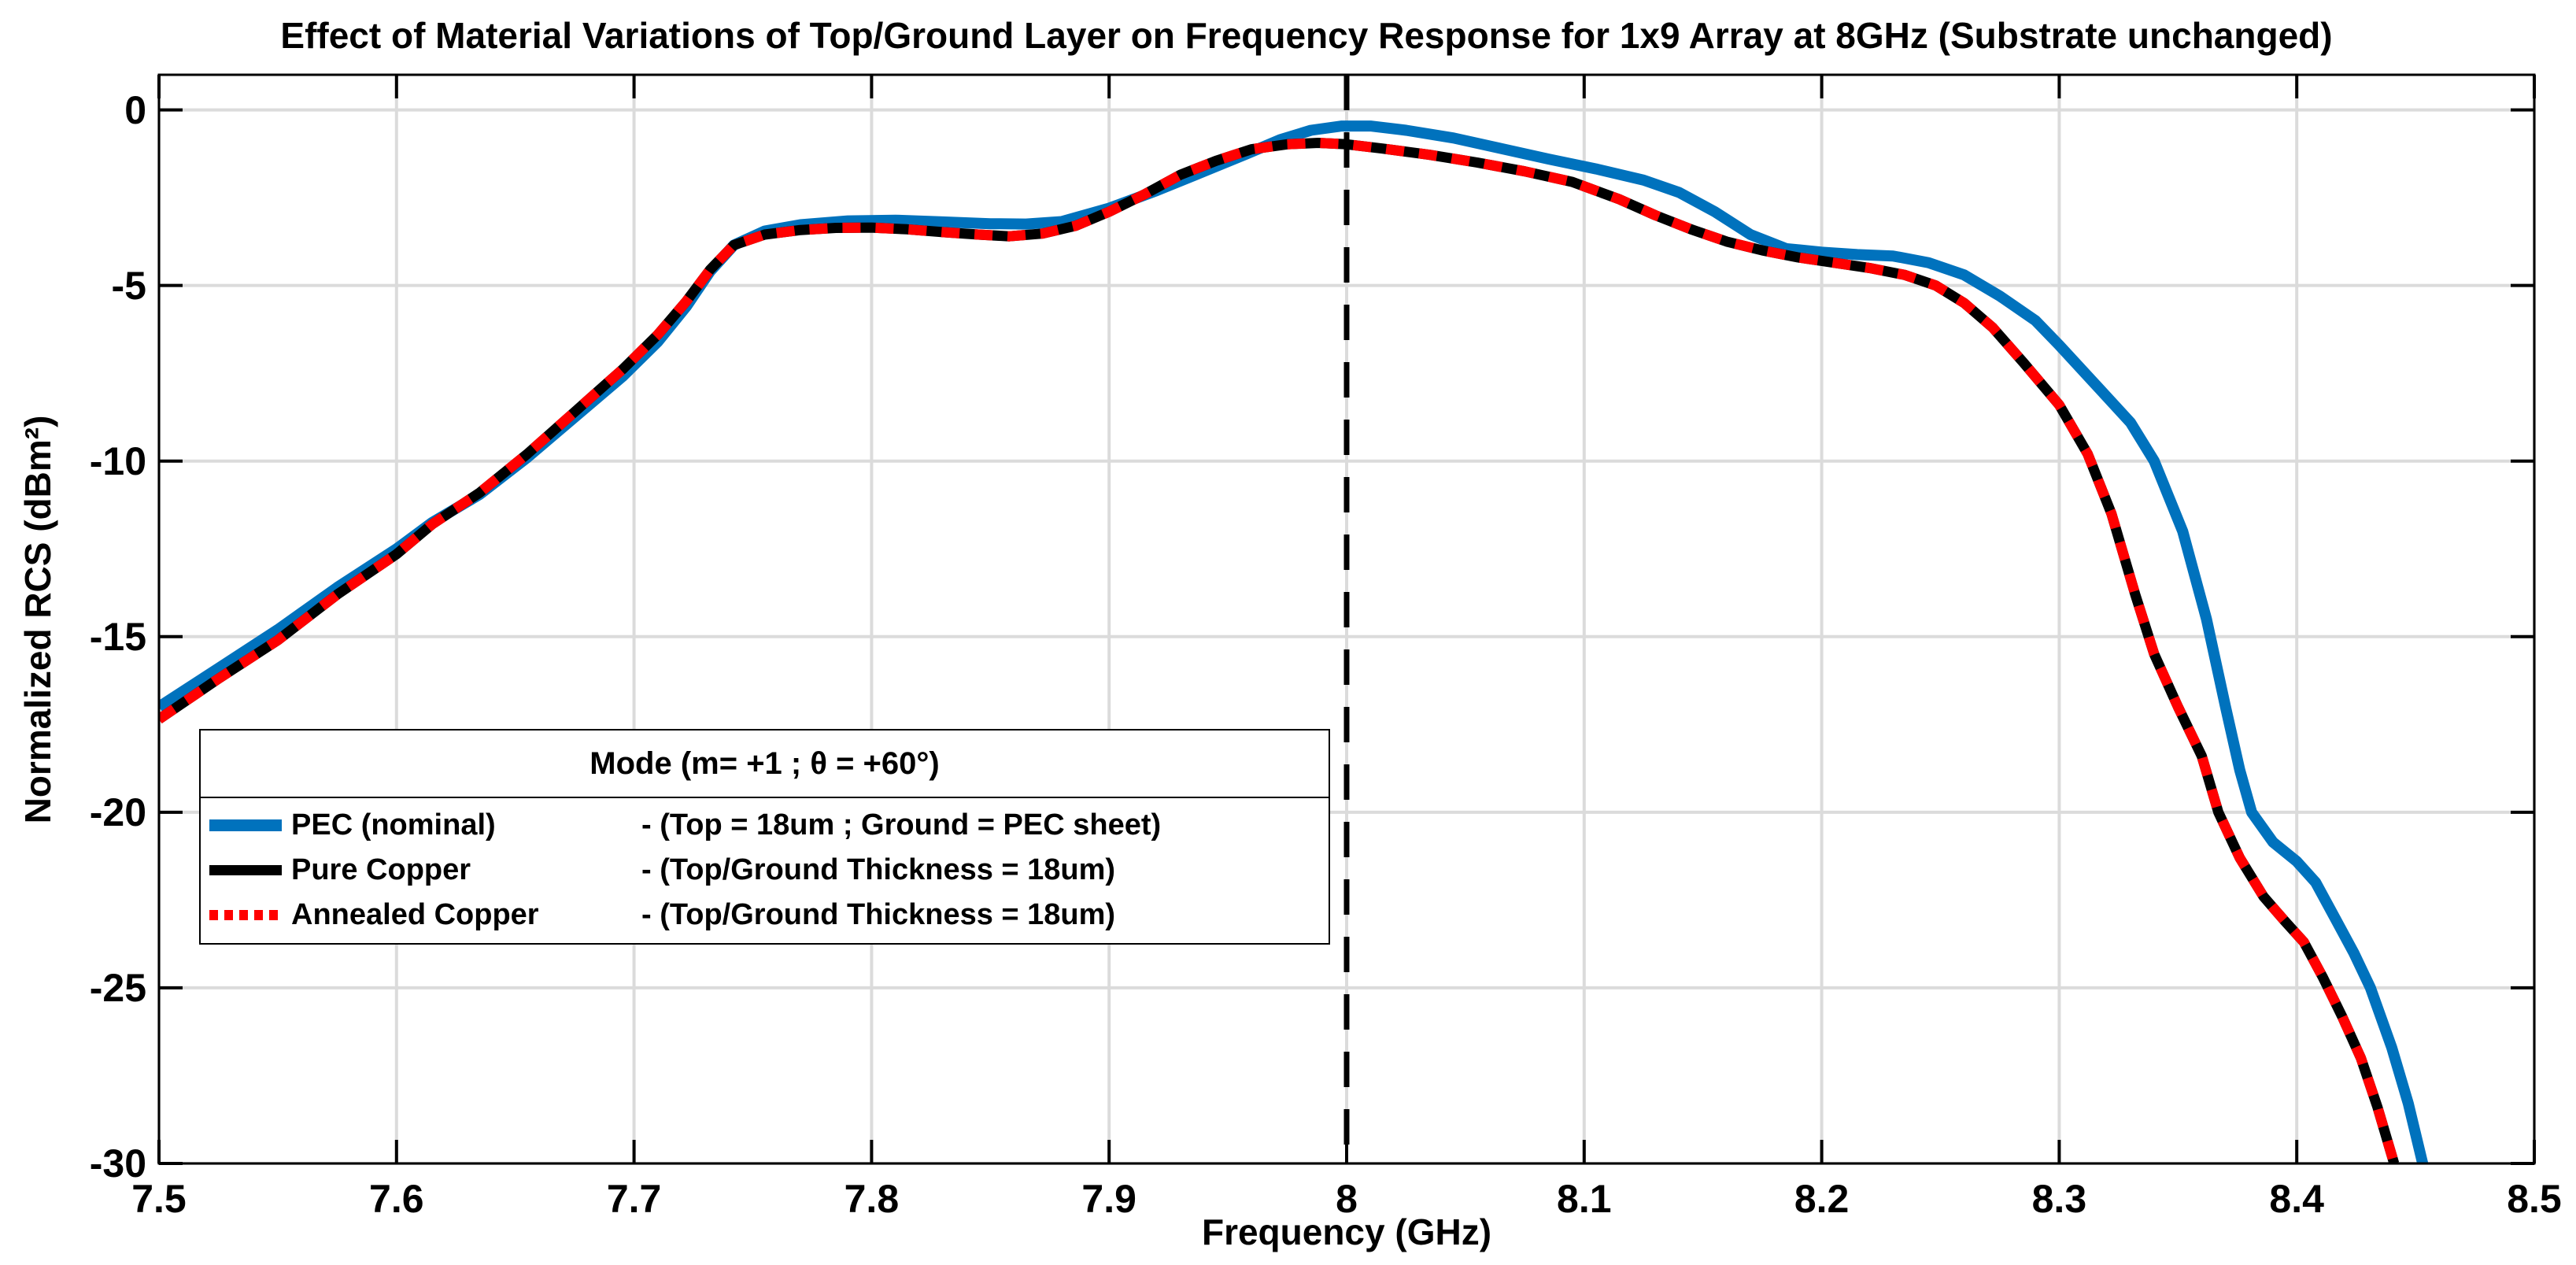 This screenshot has width=2576, height=1265. I want to click on x-tick-label: 8, so click(1347, 1199).